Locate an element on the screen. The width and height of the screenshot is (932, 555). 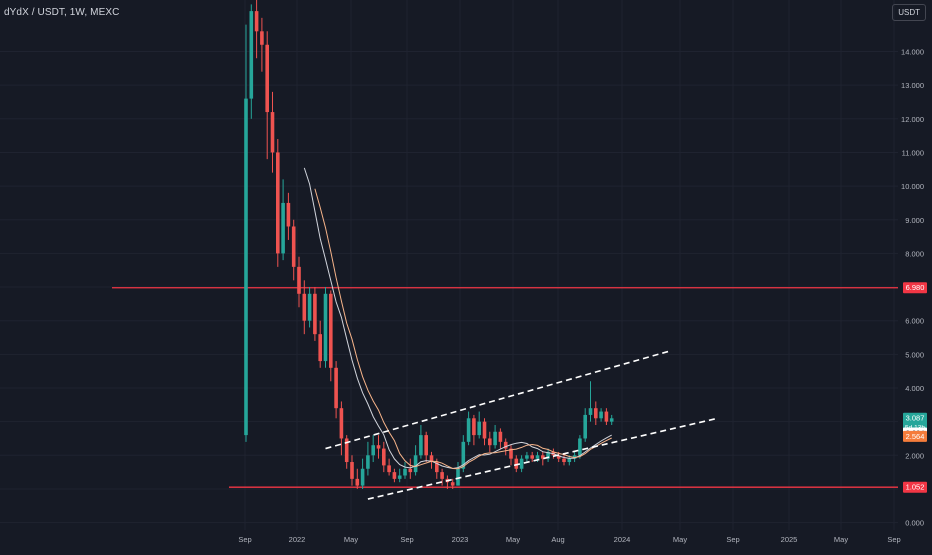
y-tick-label: 2.000 is located at coordinates (914, 455).